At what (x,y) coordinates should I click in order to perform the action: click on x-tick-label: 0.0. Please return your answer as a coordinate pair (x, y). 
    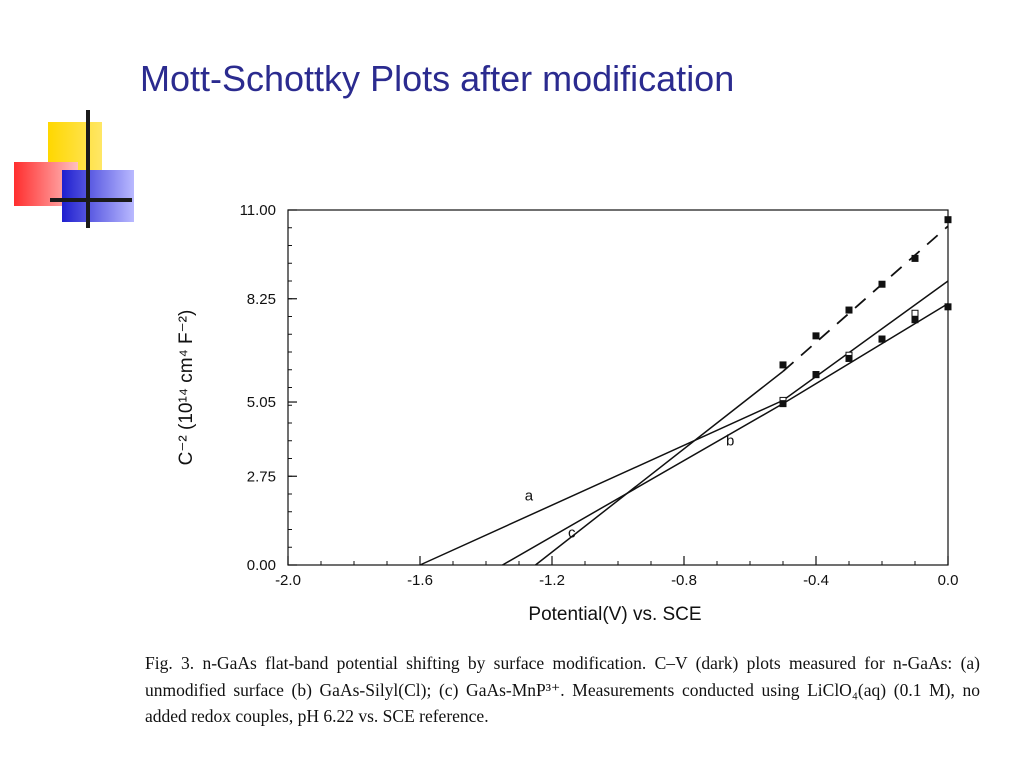
    Looking at the image, I should click on (948, 580).